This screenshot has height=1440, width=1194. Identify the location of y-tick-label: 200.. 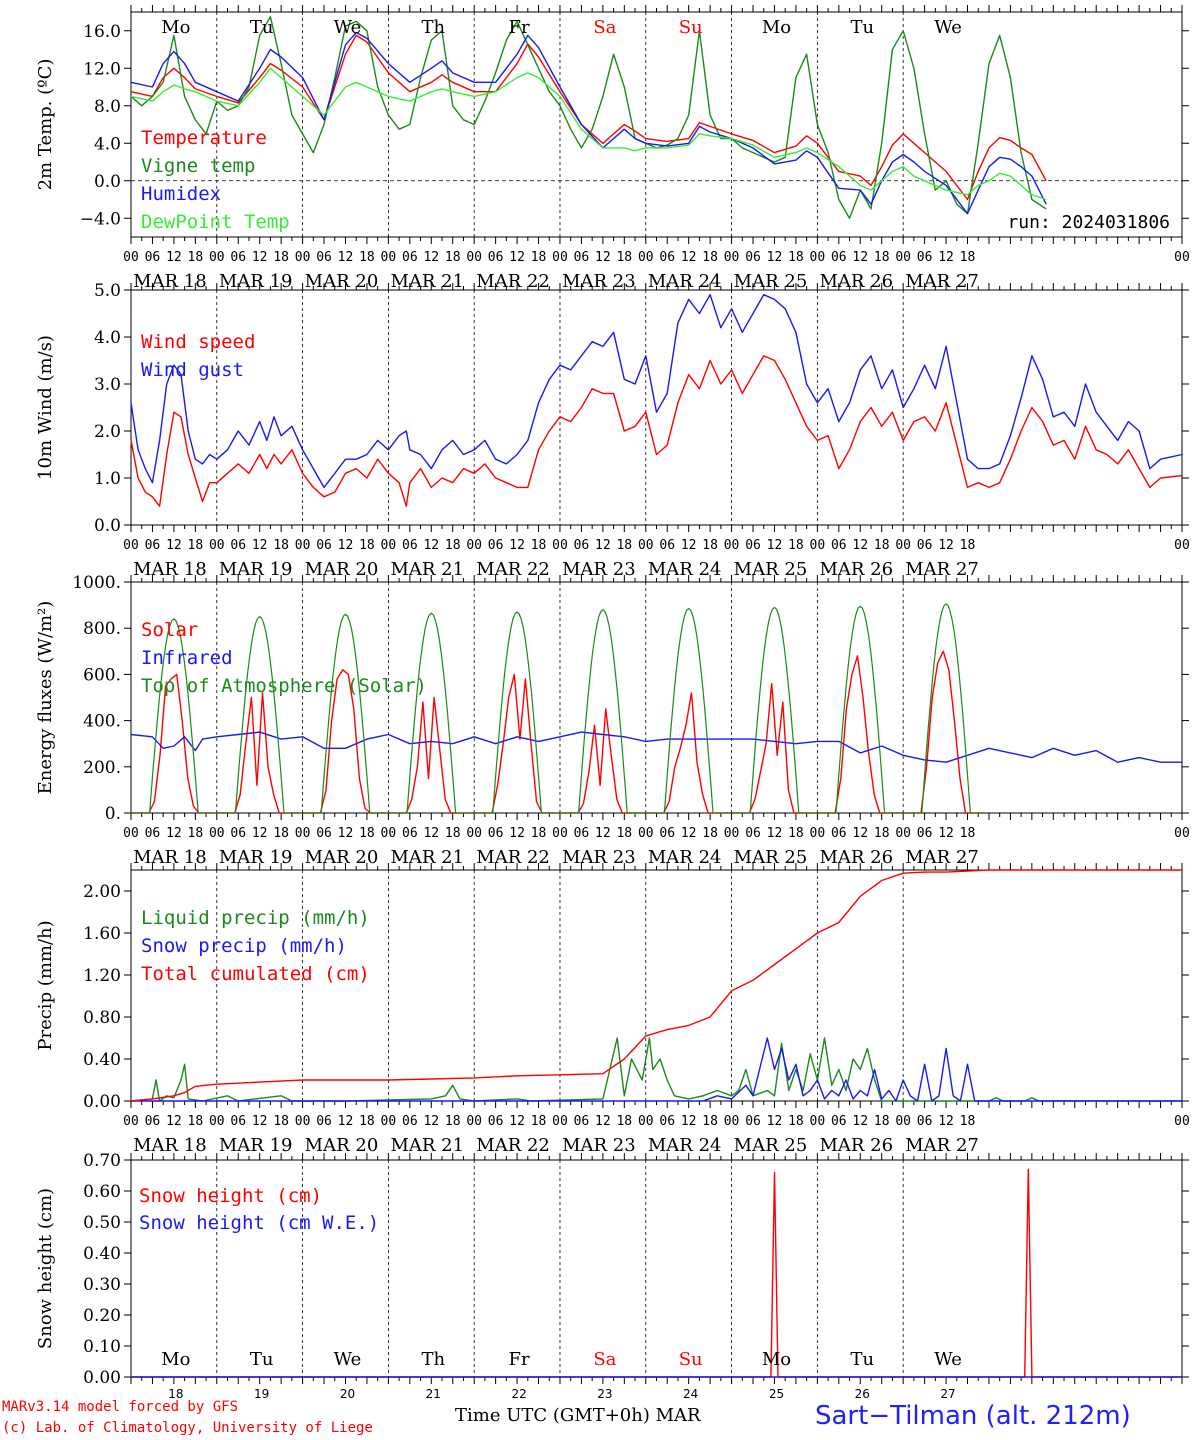
(102, 768).